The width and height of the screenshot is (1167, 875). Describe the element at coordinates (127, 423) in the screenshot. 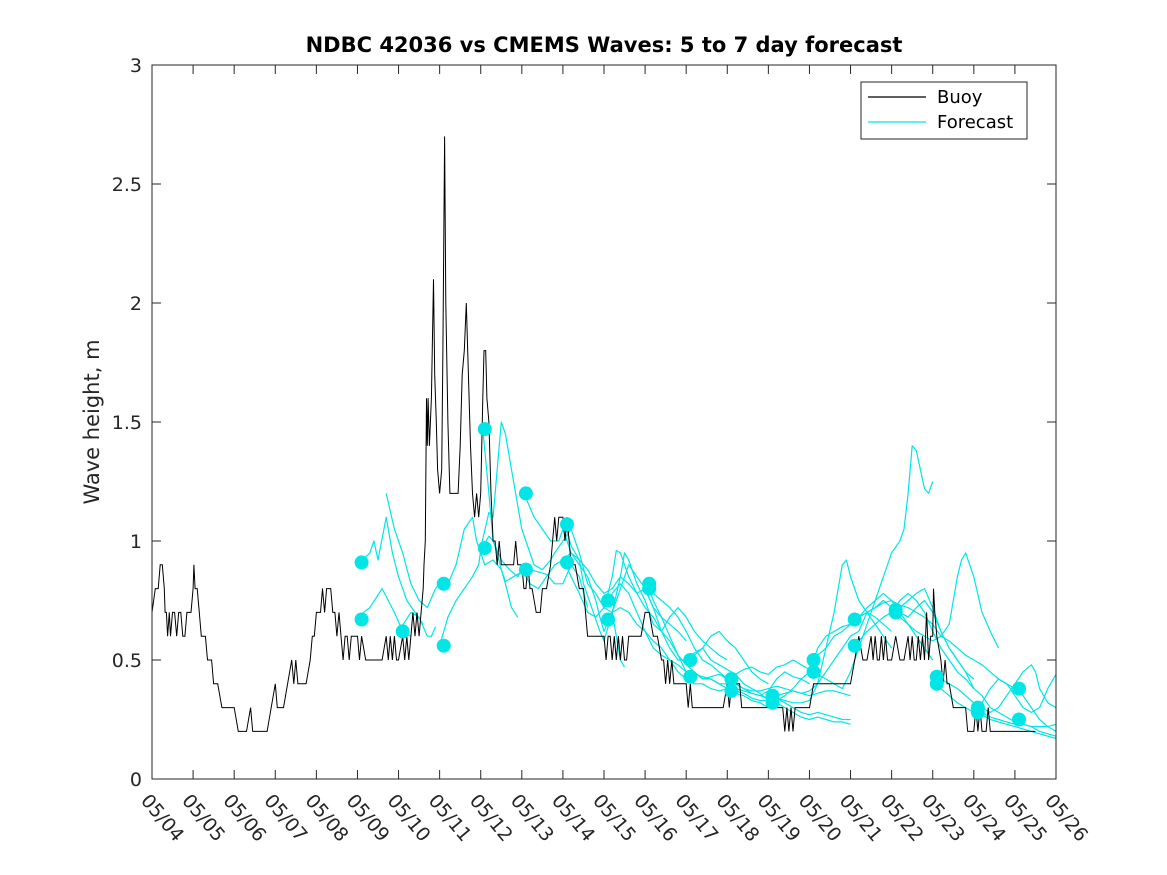

I see `y-tick-label-3: 1.5` at that location.